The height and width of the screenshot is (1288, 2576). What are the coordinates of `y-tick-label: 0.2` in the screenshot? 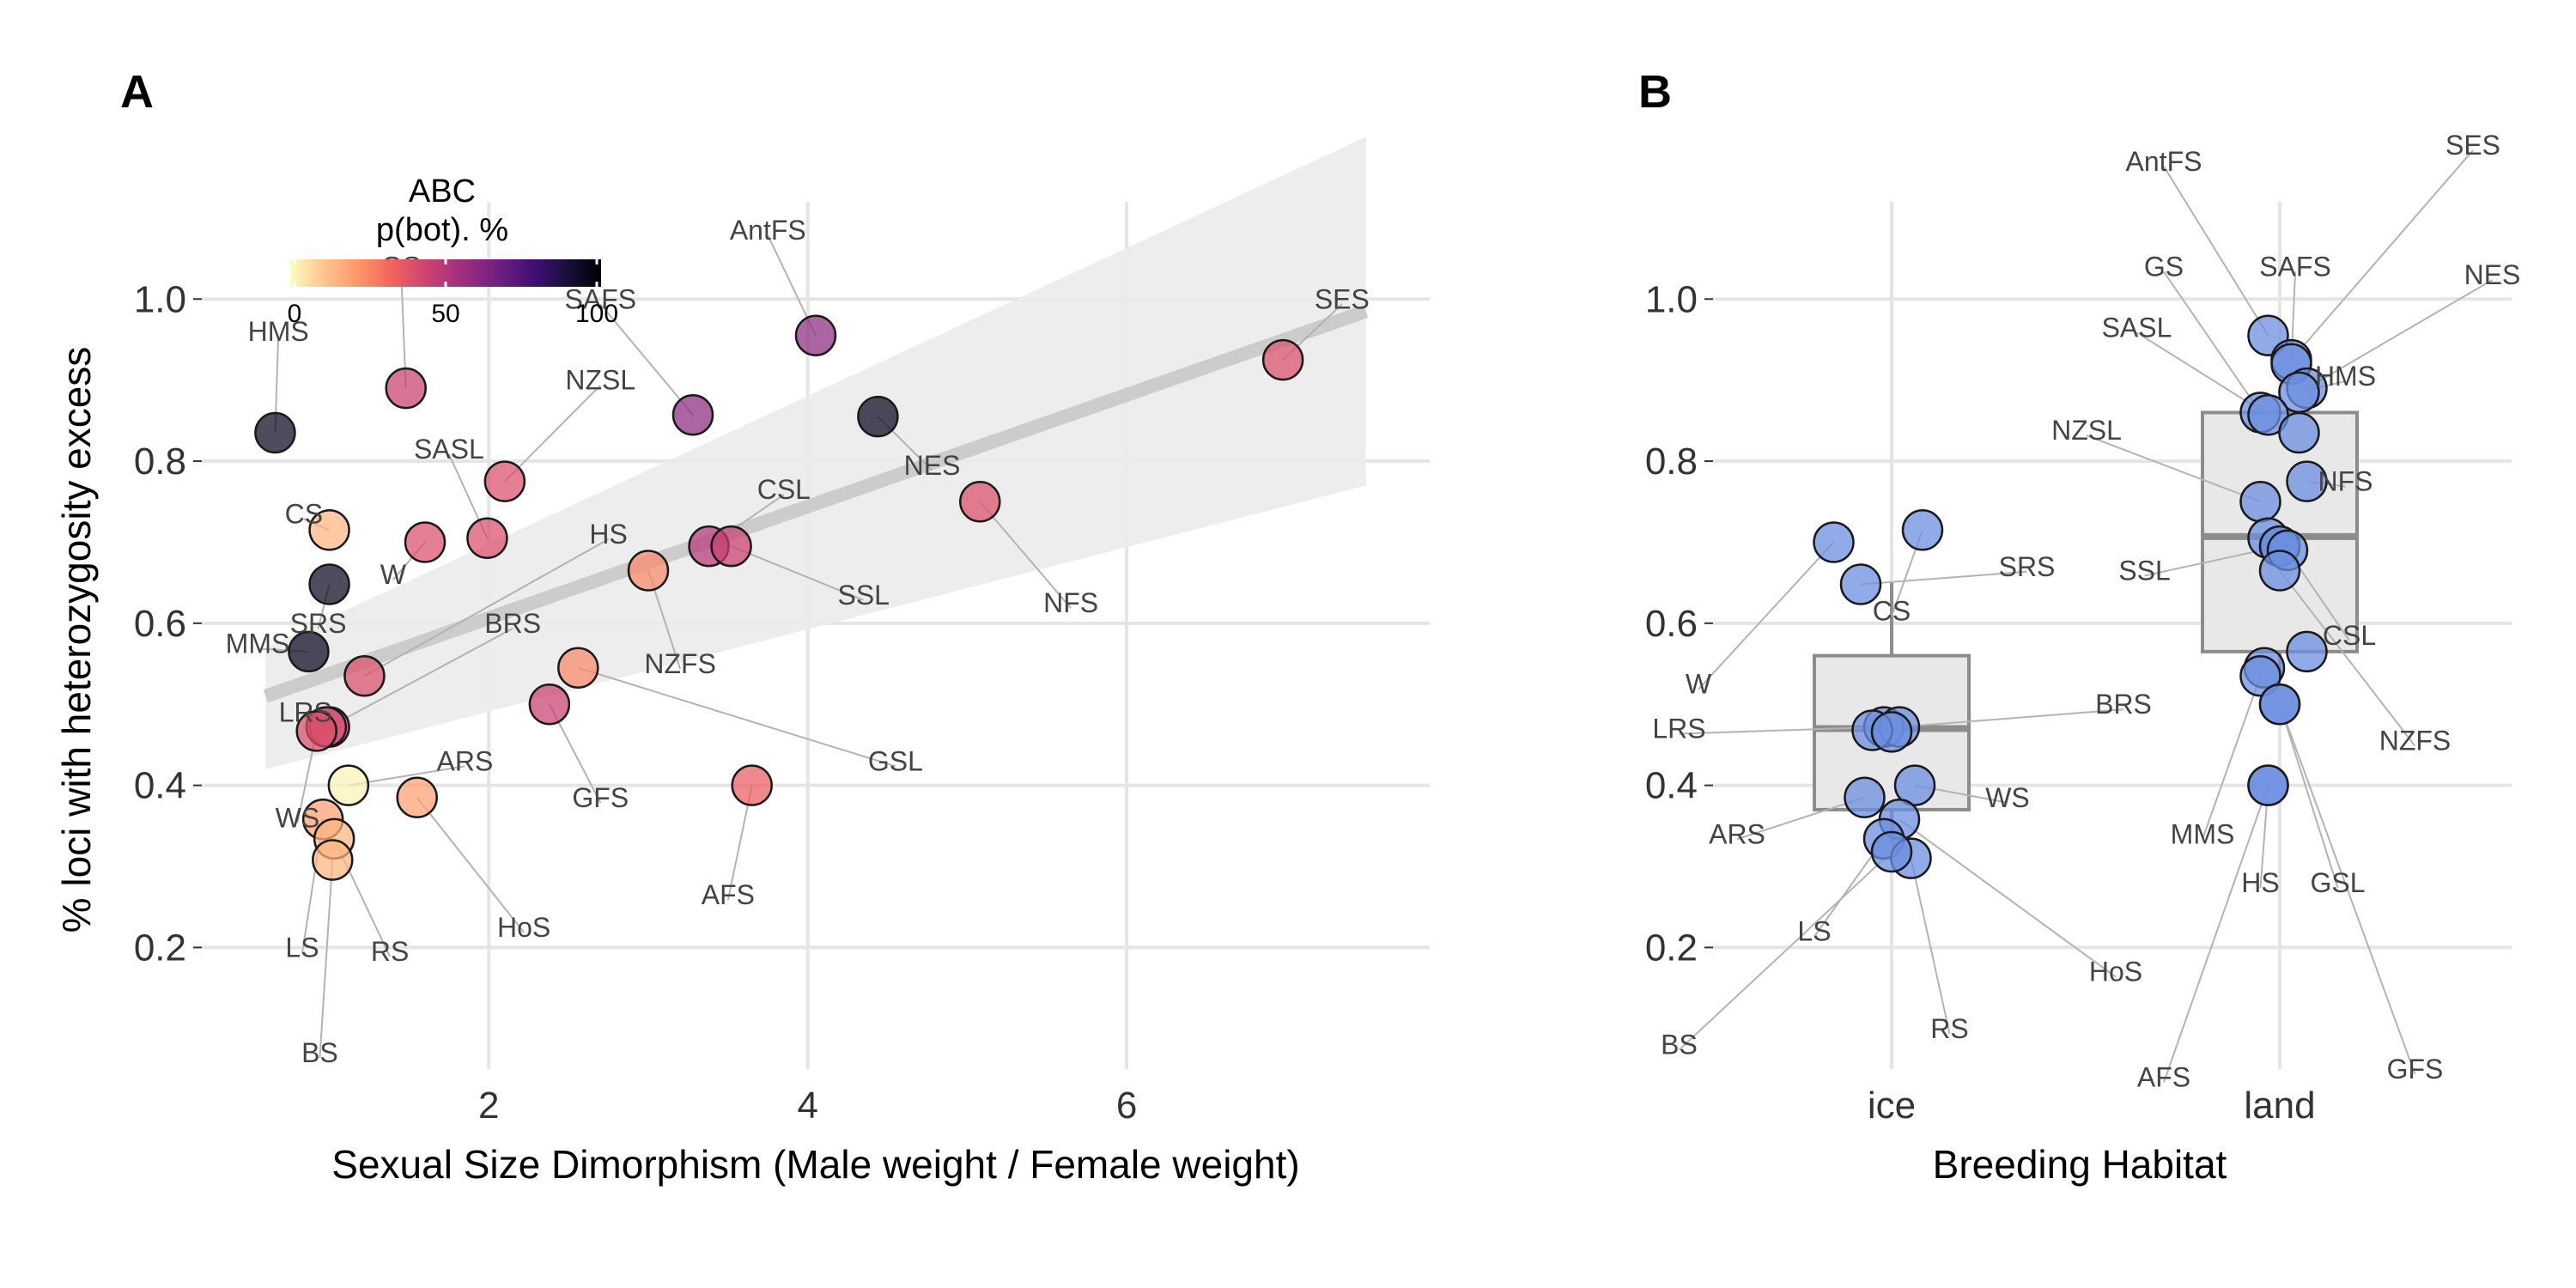 It's located at (1671, 948).